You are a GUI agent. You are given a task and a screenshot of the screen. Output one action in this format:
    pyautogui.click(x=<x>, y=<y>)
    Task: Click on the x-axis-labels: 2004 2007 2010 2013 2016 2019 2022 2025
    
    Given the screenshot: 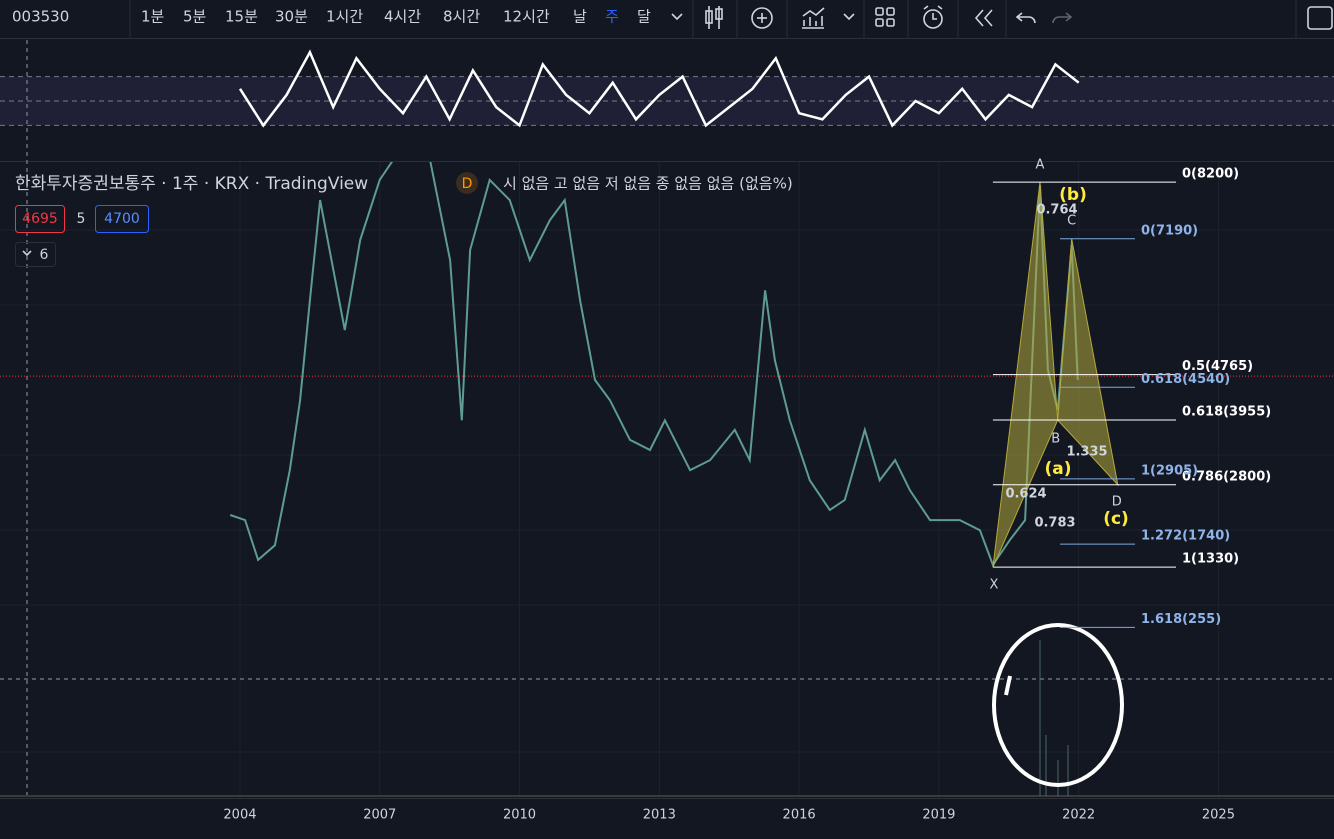 What is the action you would take?
    pyautogui.click(x=729, y=815)
    